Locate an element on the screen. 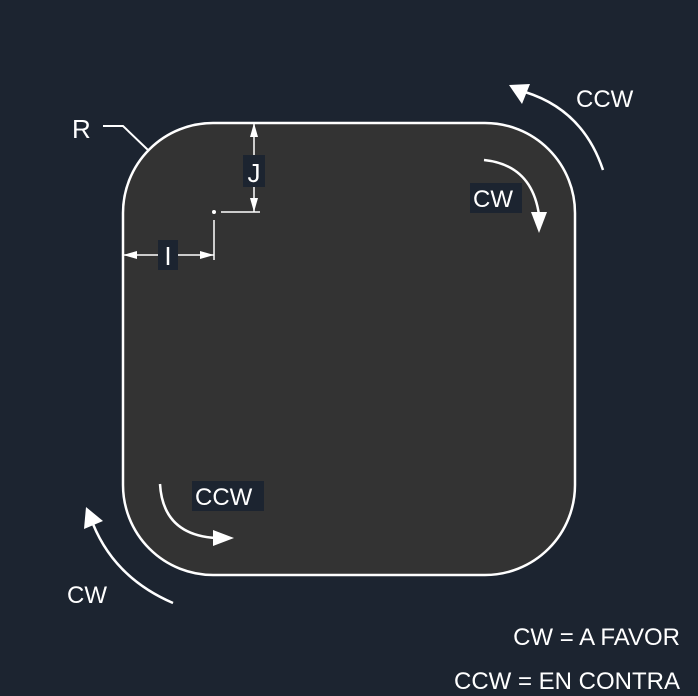 This screenshot has height=696, width=698. j-dimension: J is located at coordinates (243, 168).